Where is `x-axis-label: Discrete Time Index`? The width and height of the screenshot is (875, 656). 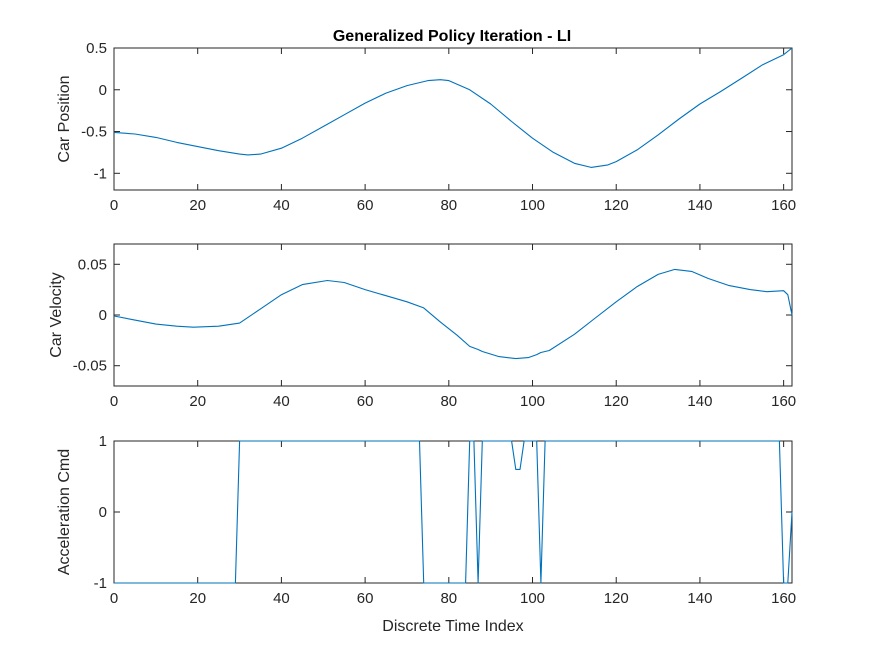 x-axis-label: Discrete Time Index is located at coordinates (452, 626).